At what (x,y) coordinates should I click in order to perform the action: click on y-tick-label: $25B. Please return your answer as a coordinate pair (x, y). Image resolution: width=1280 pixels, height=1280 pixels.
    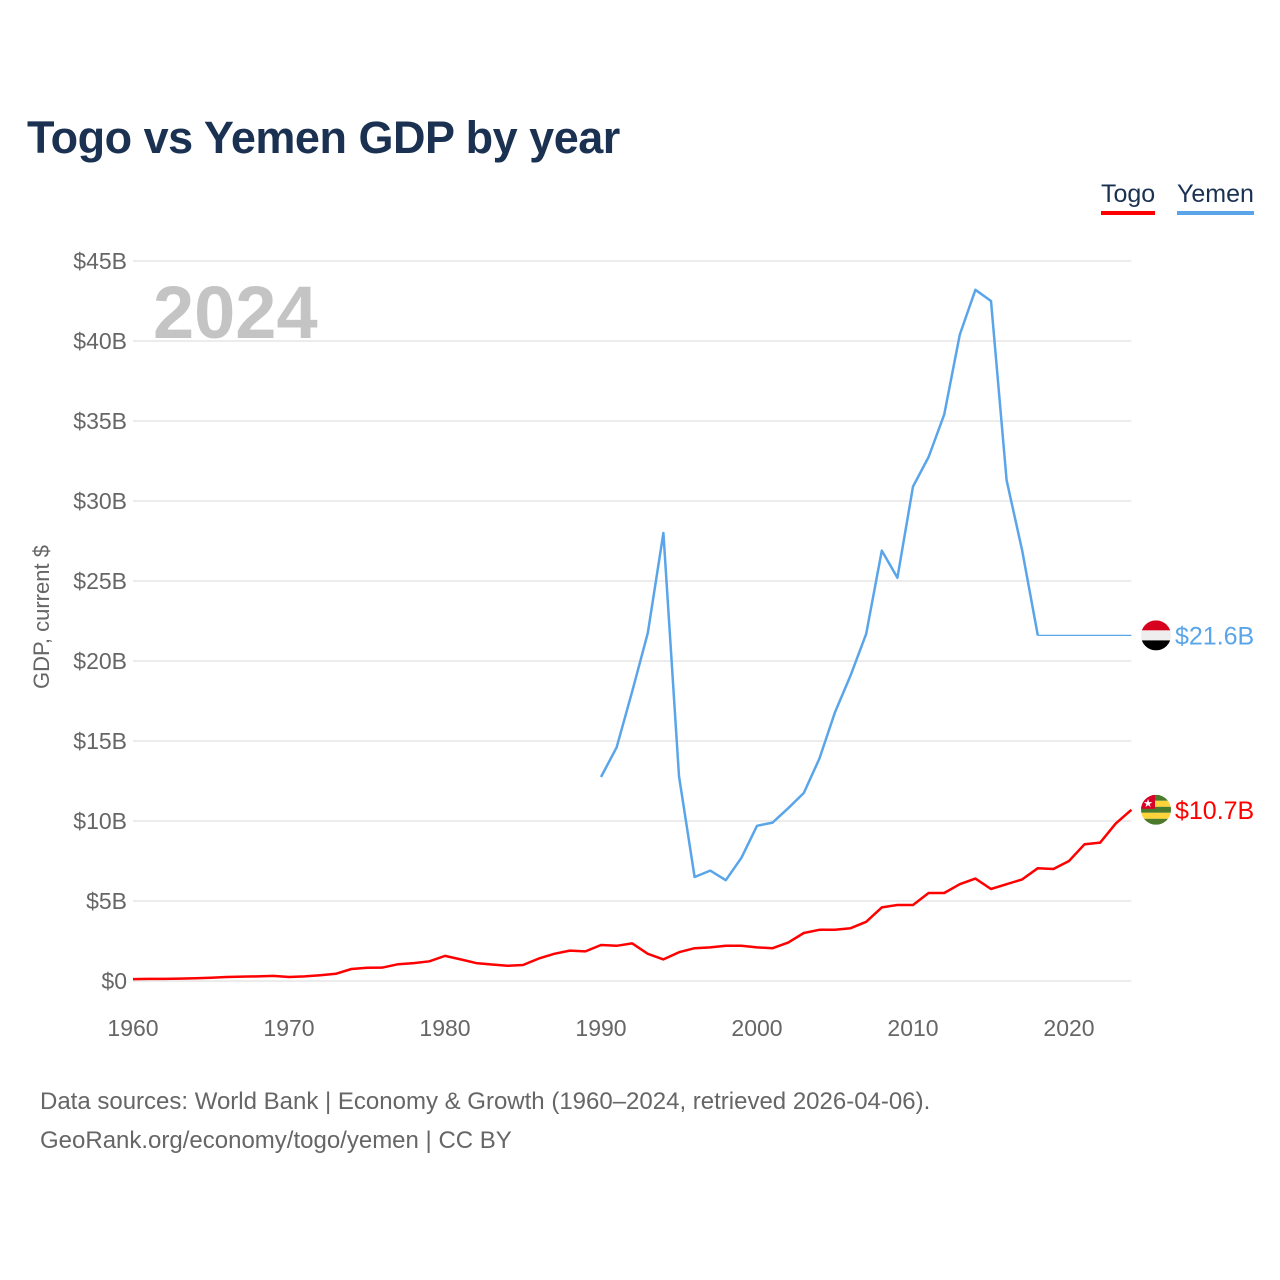
    Looking at the image, I should click on (100, 581).